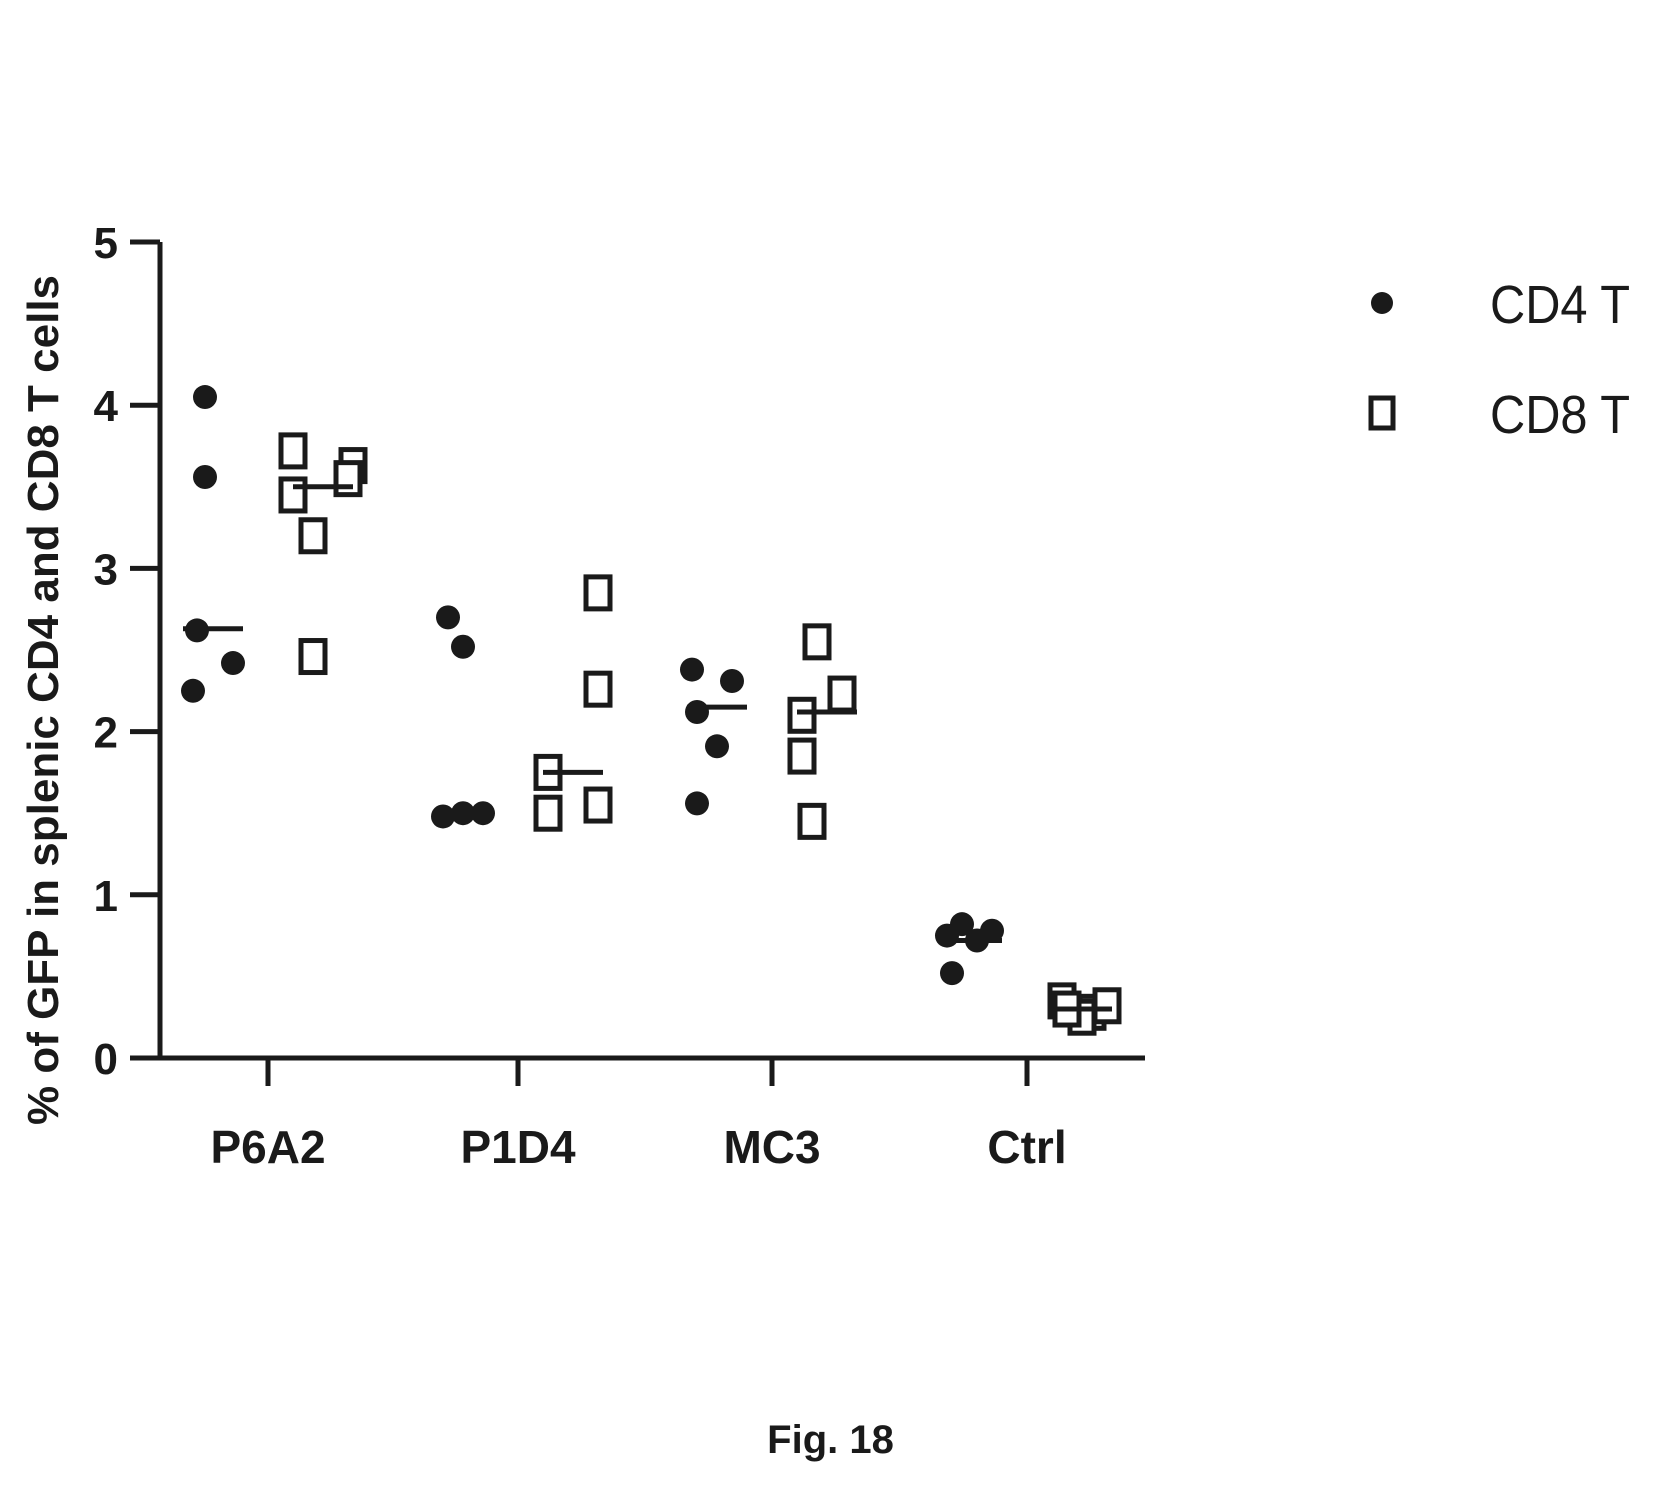  What do you see at coordinates (1026, 1147) in the screenshot?
I see `x-tick-label: Ctrl` at bounding box center [1026, 1147].